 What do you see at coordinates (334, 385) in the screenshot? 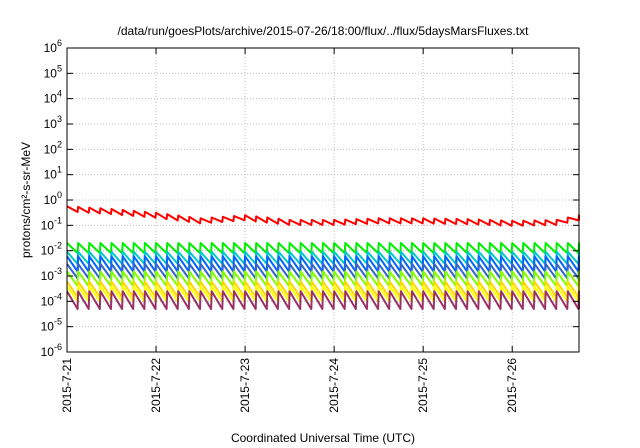
I see `x-tick-label: 2015-7-24` at bounding box center [334, 385].